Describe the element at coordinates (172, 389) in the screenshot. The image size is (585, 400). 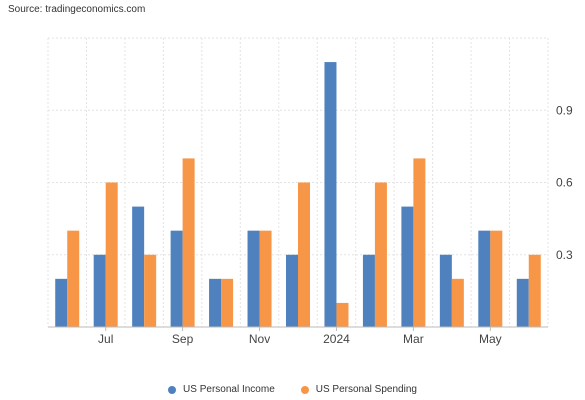
I see `legend-swatch-income` at that location.